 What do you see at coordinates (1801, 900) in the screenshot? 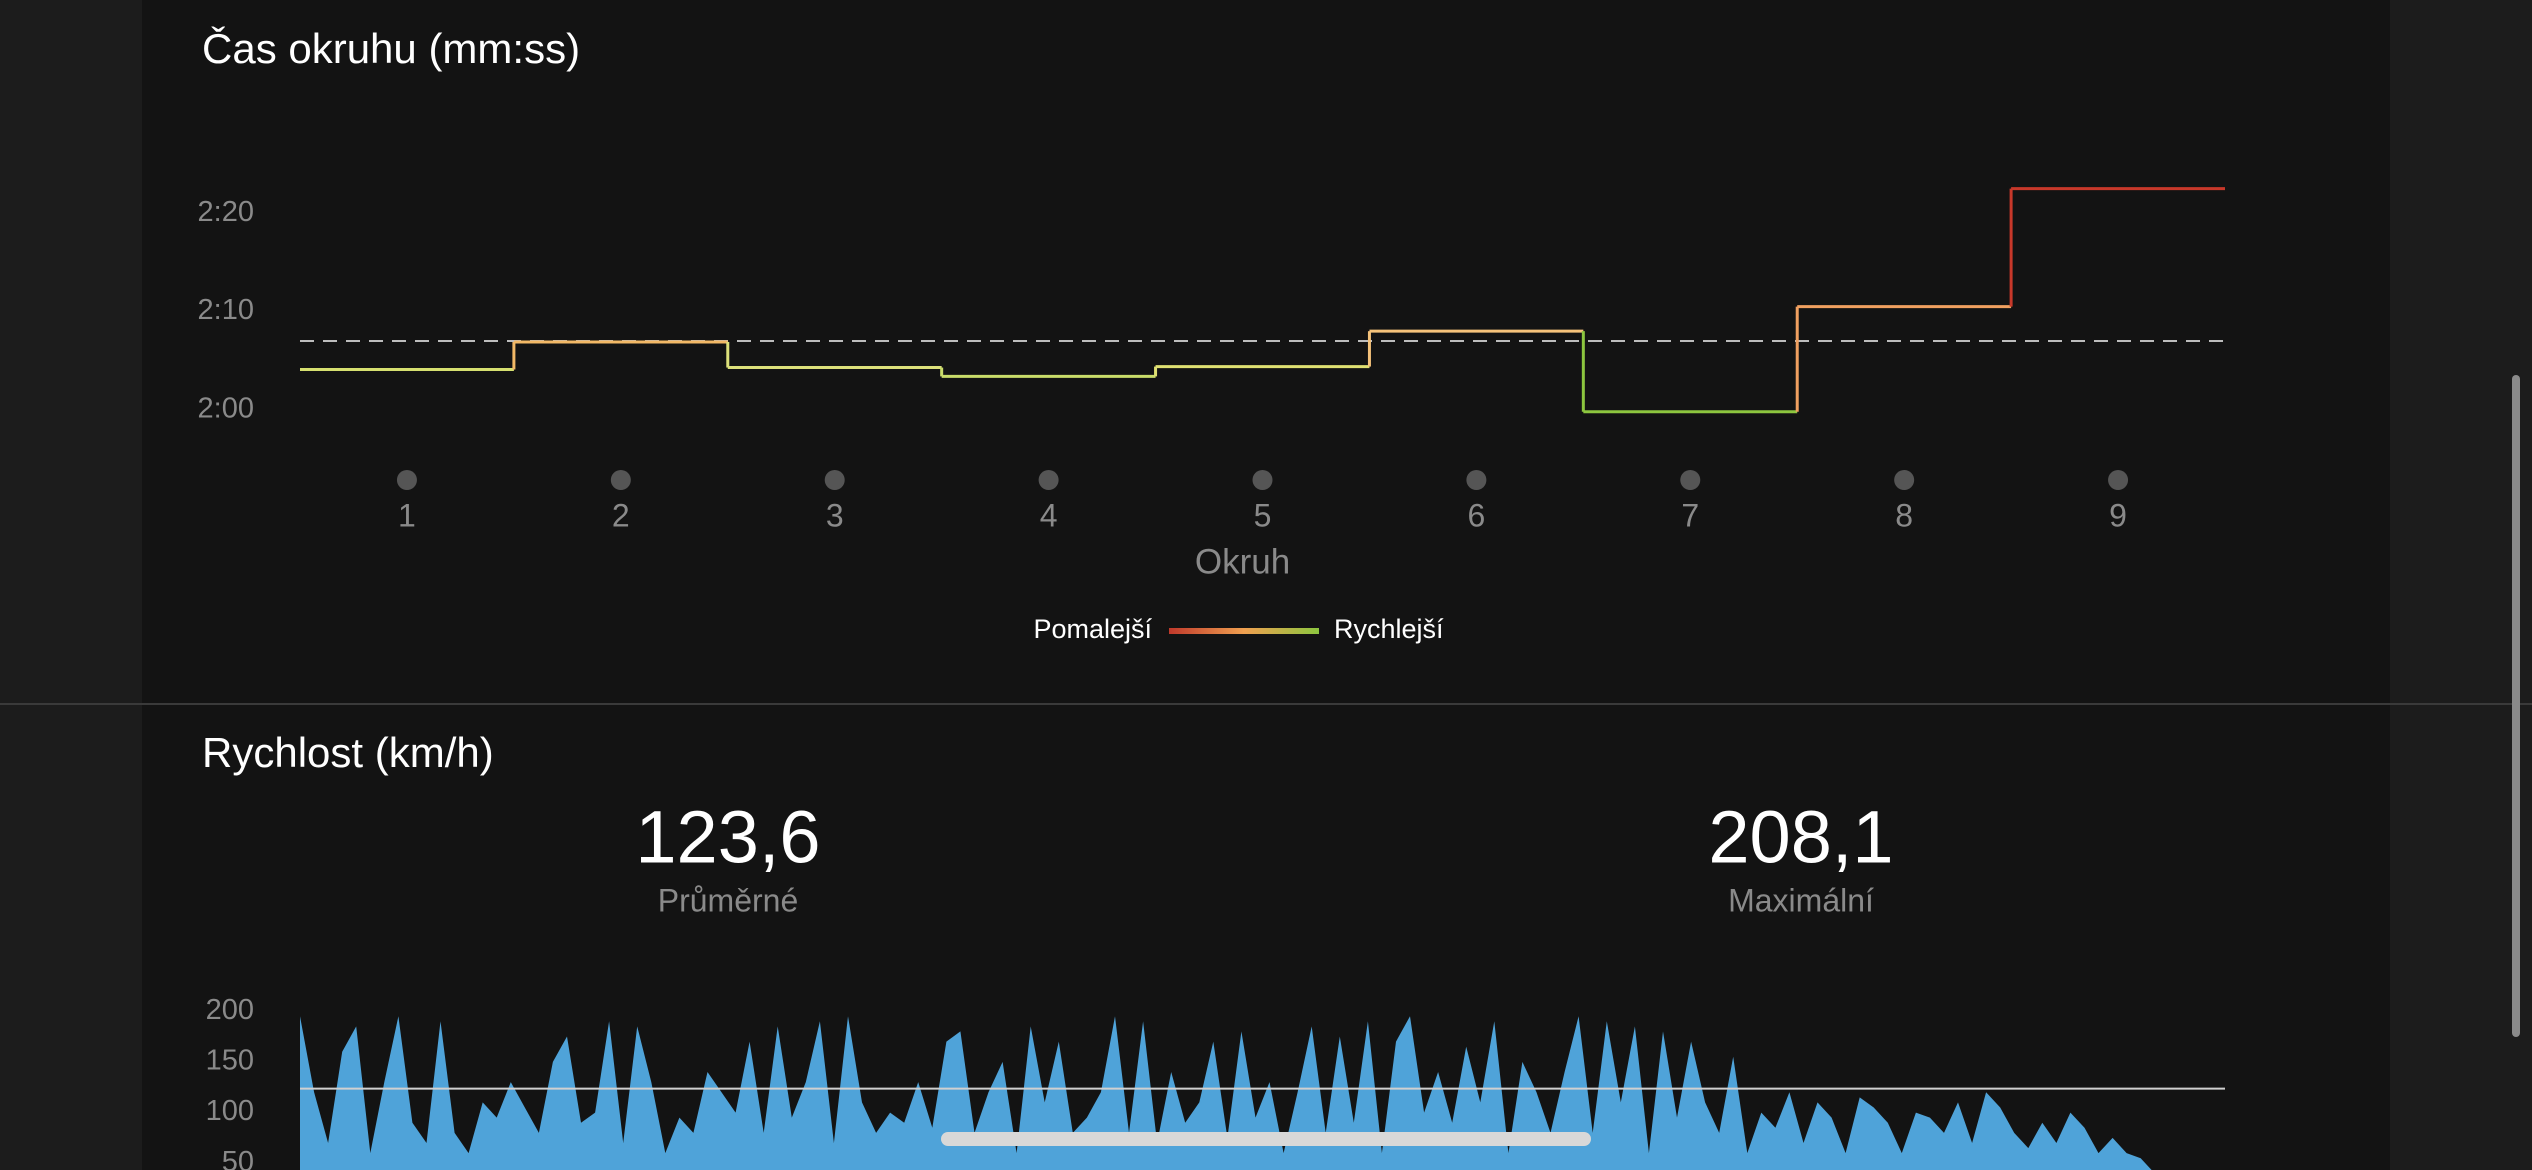
I see `stat-caption: Maximální` at bounding box center [1801, 900].